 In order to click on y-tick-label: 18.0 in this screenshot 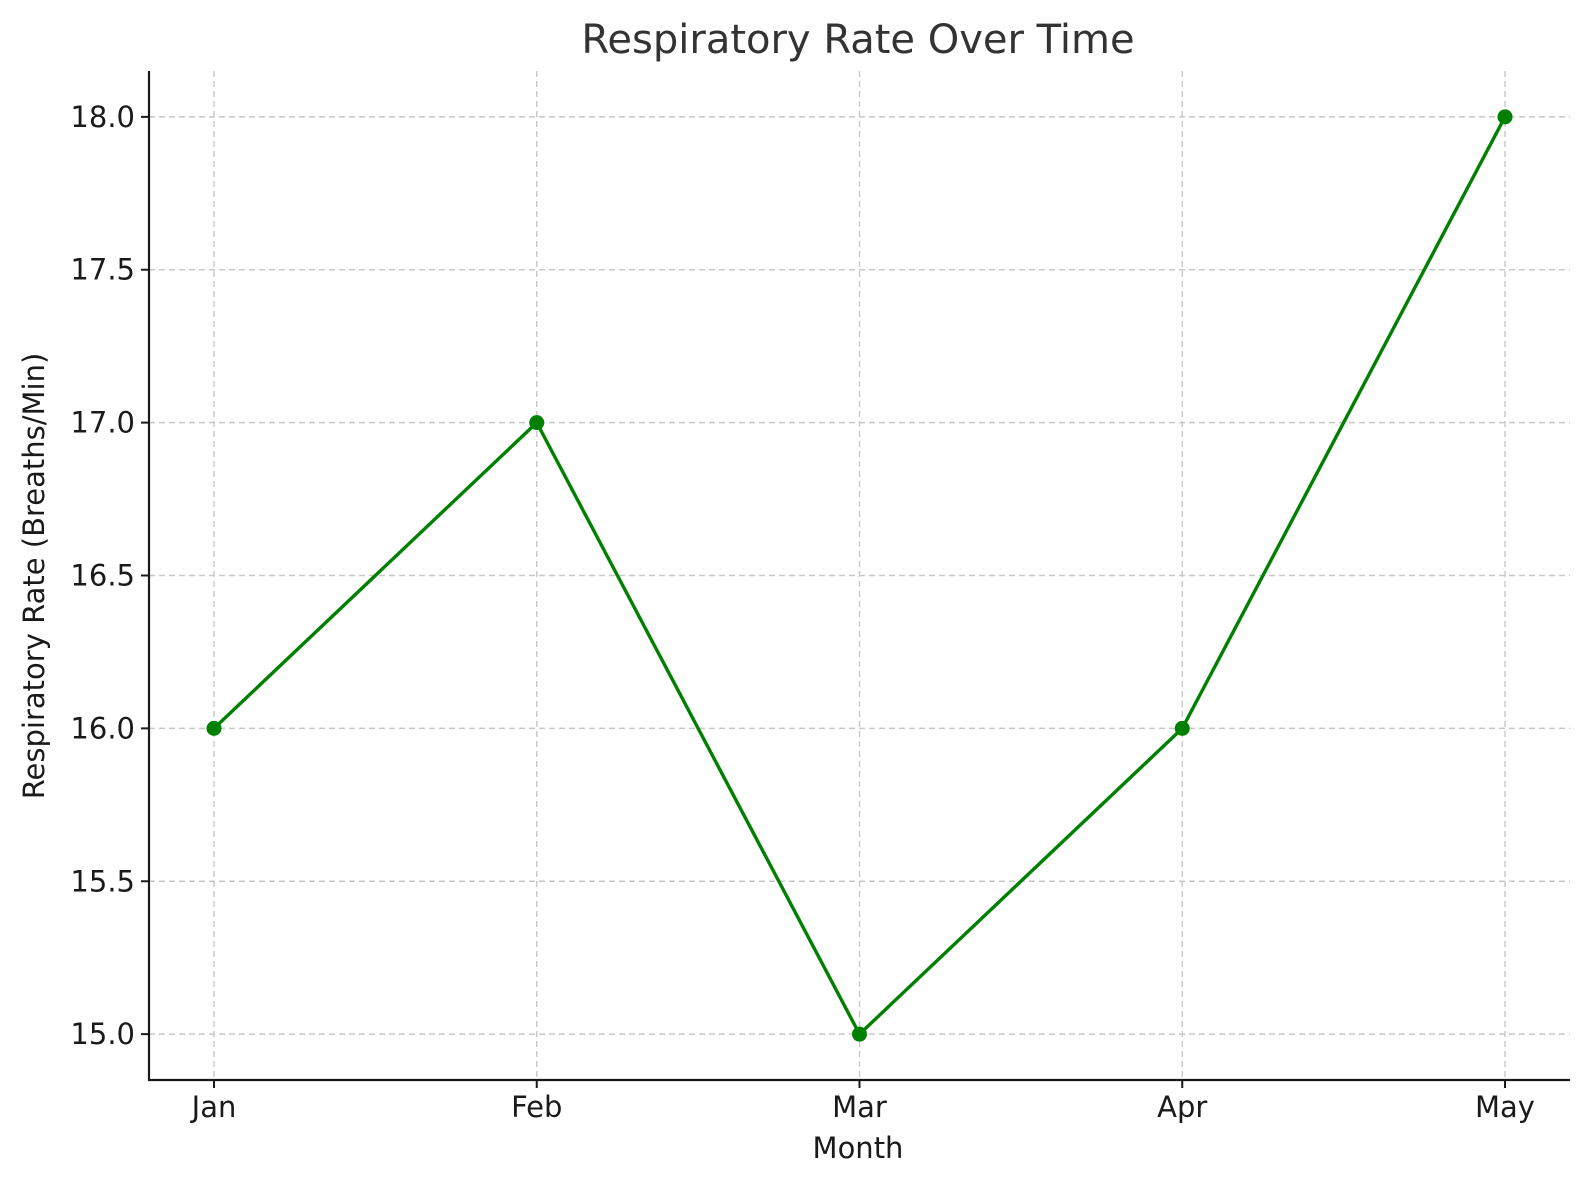, I will do `click(102, 117)`.